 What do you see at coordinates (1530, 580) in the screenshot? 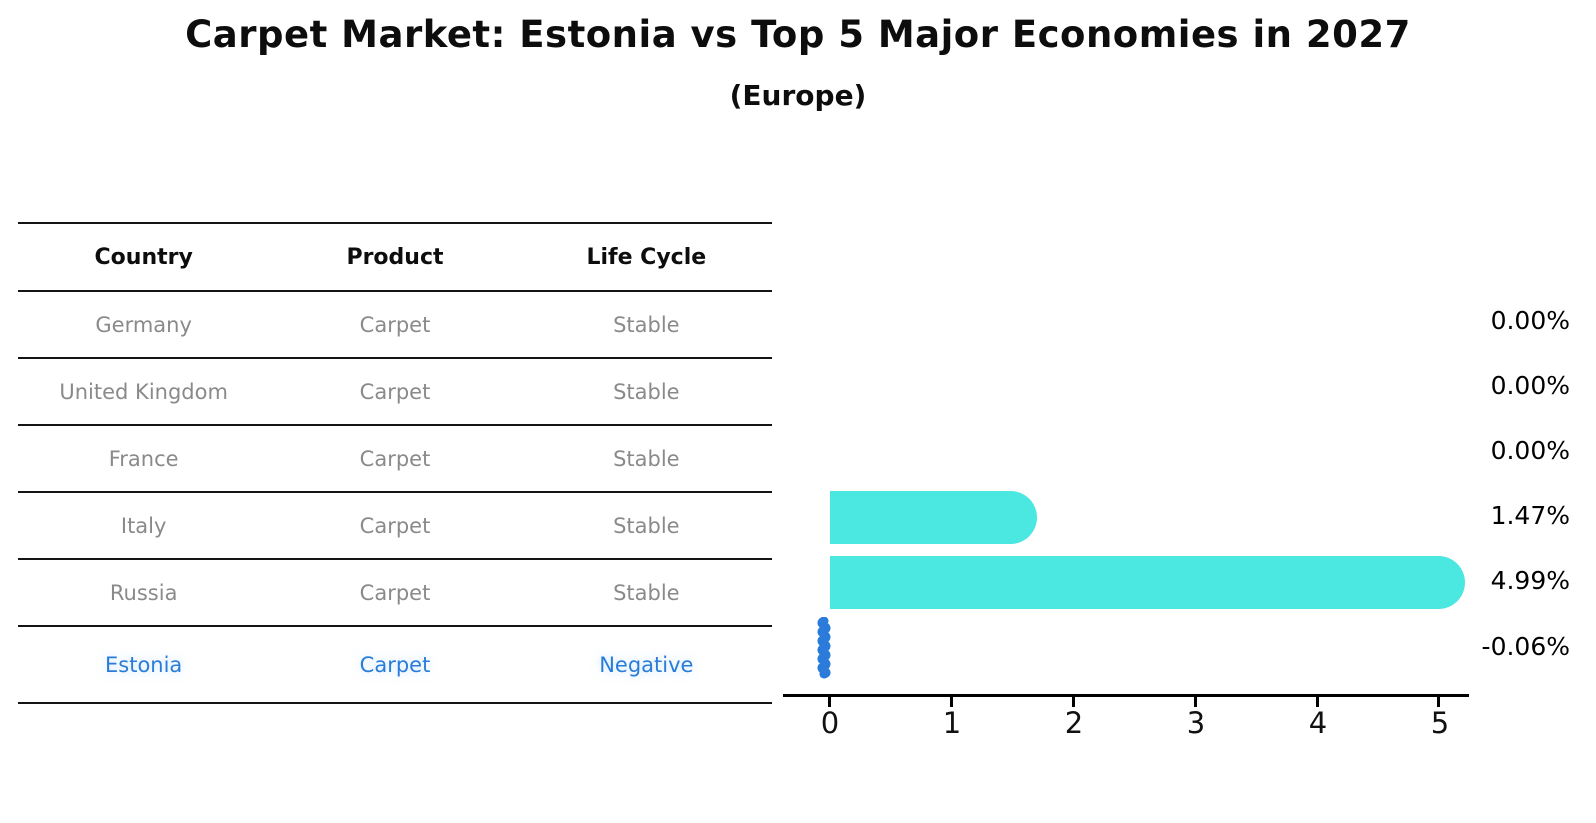
I see `value-label-russia: 4.99%` at bounding box center [1530, 580].